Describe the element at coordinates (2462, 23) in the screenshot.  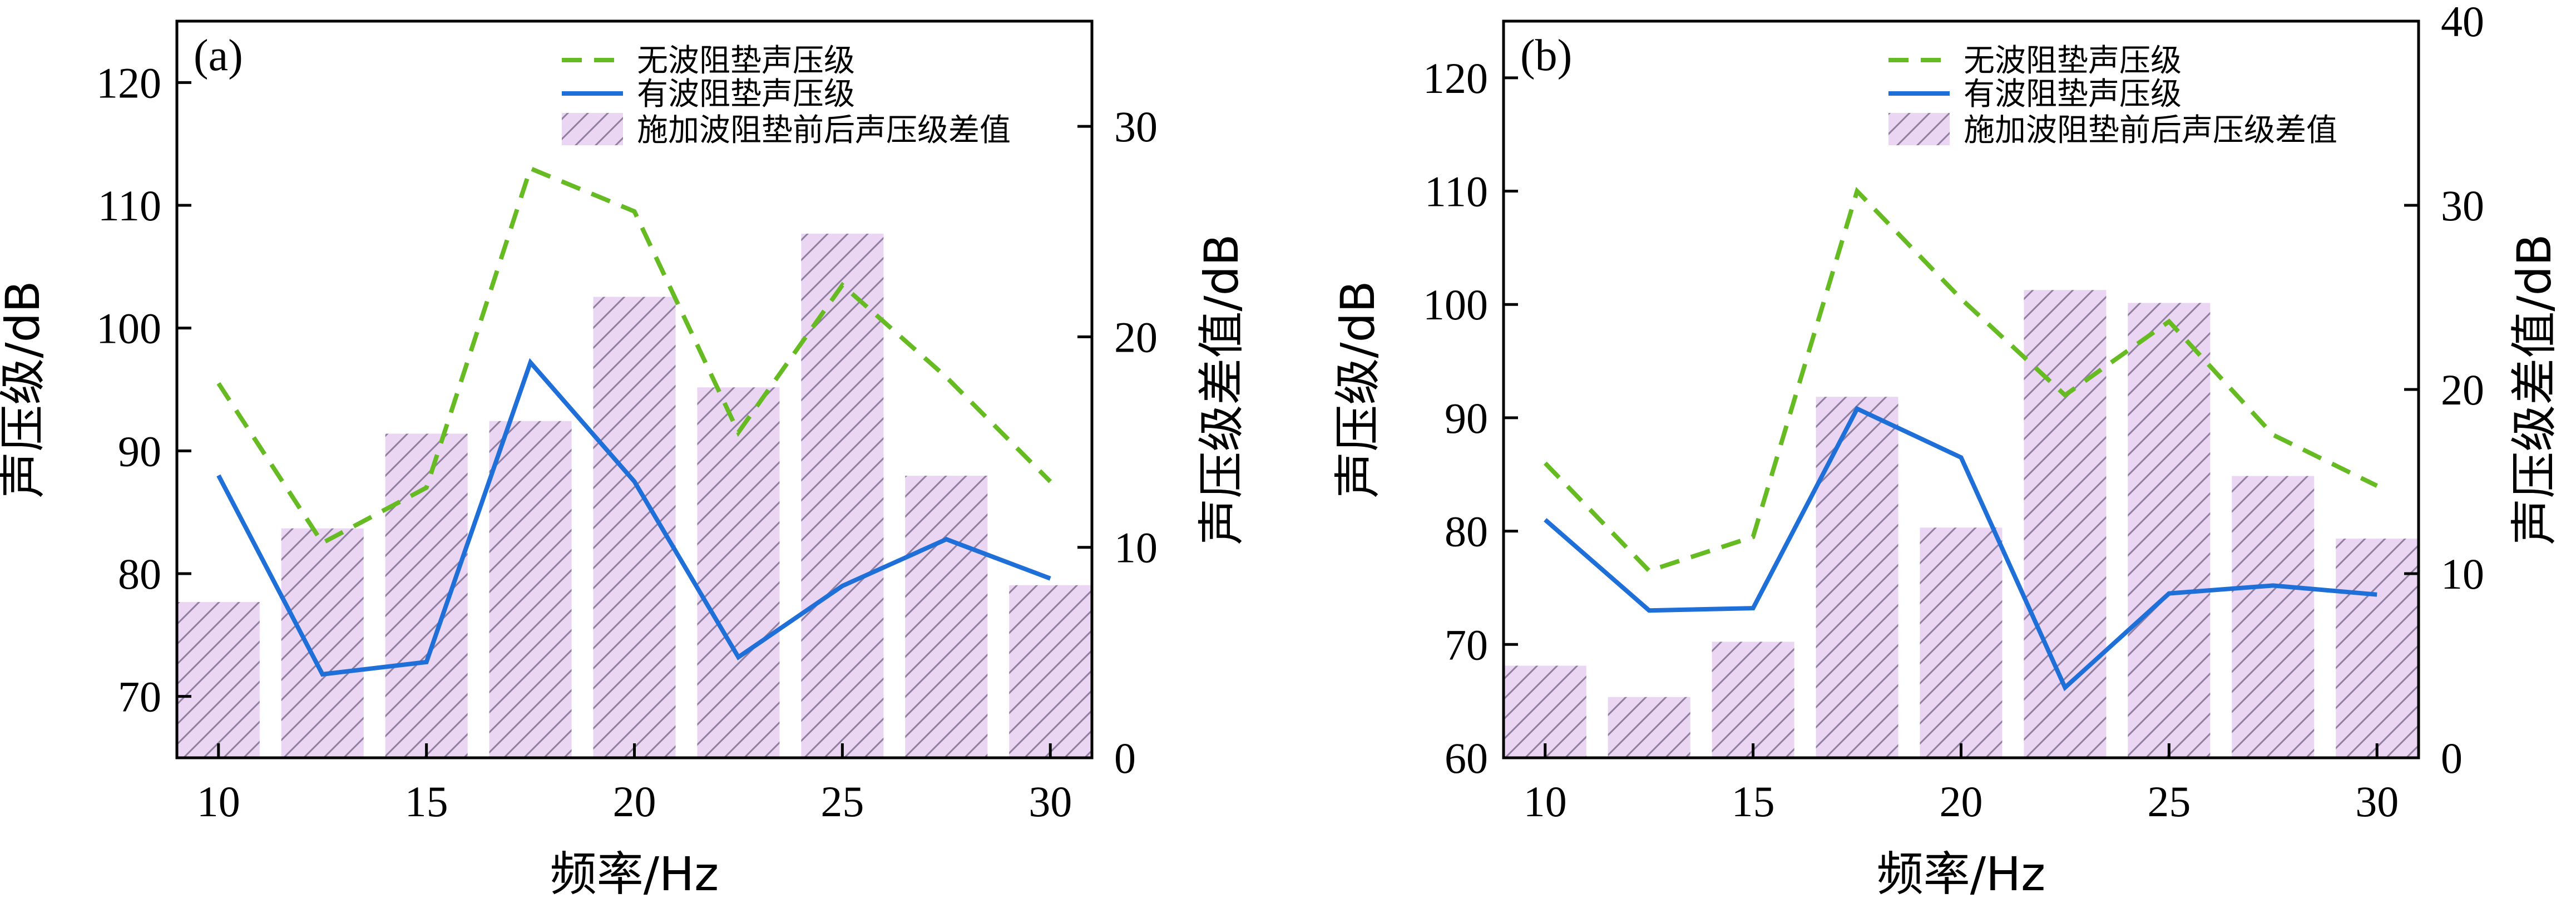
I see `p2-y2-tick-label-40: 40` at that location.